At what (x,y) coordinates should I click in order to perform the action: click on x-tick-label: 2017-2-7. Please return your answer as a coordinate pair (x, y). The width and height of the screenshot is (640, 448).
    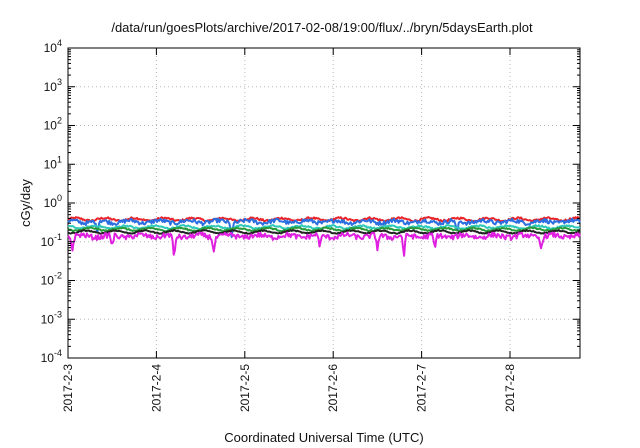
    Looking at the image, I should click on (422, 388).